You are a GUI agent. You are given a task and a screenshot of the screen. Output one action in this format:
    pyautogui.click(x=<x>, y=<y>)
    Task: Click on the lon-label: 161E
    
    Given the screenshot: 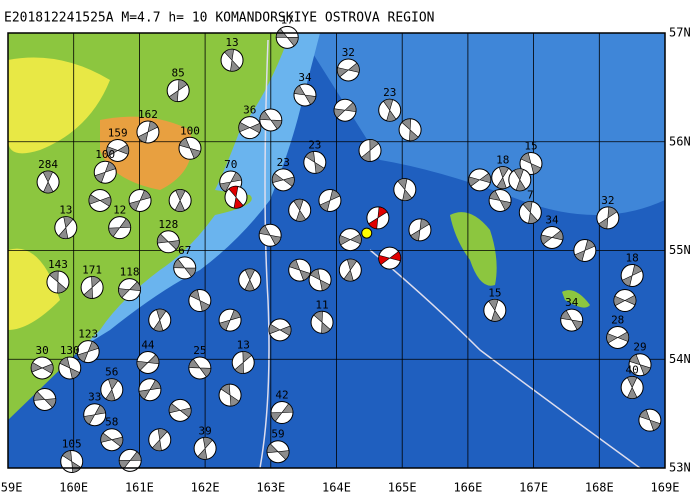 What is the action you would take?
    pyautogui.click(x=139, y=488)
    